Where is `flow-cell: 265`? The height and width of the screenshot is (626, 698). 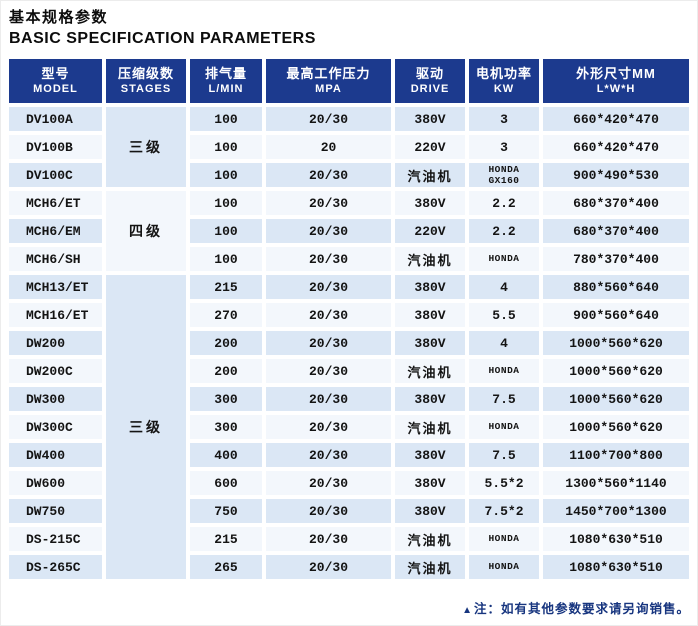
flow-cell: 265 is located at coordinates (226, 567).